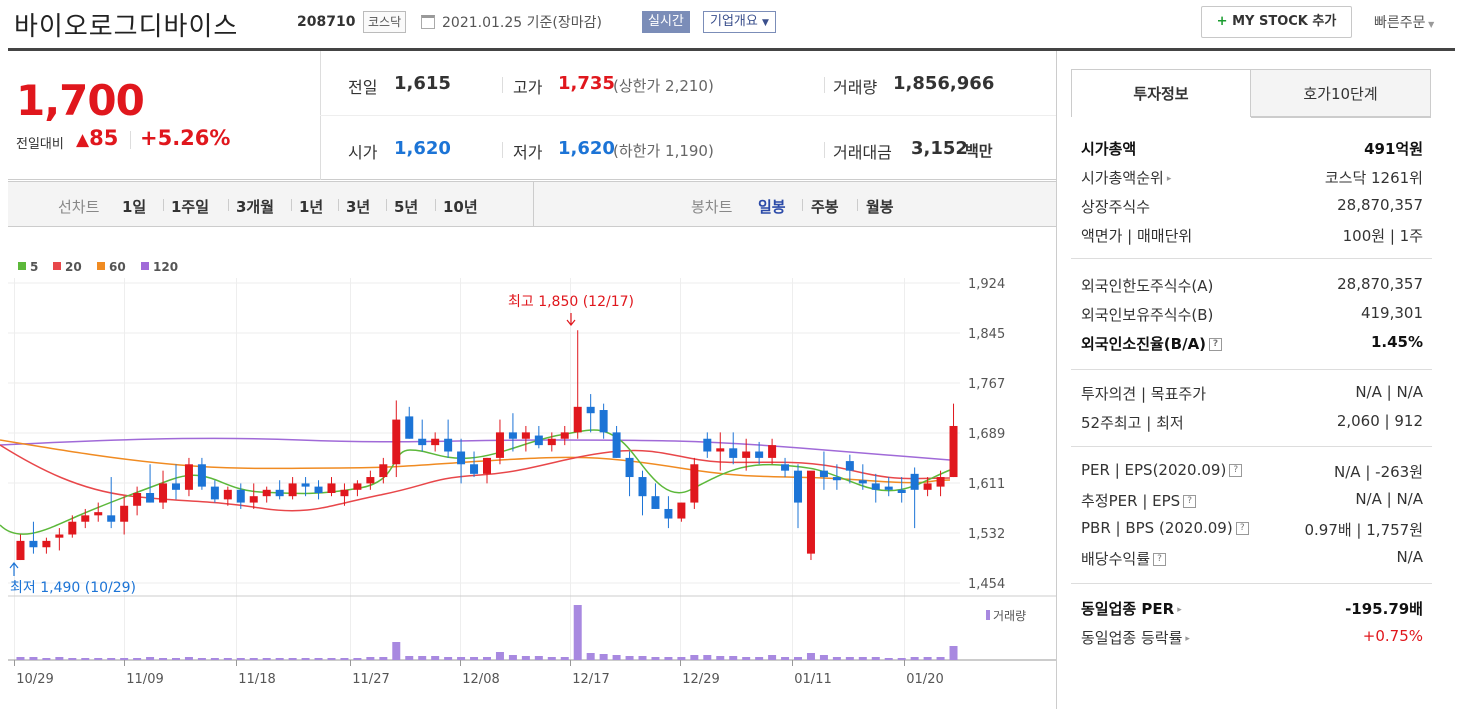 This screenshot has width=1457, height=709. I want to click on my-stock-add-button: + MY STOCK 추가, so click(1276, 22).